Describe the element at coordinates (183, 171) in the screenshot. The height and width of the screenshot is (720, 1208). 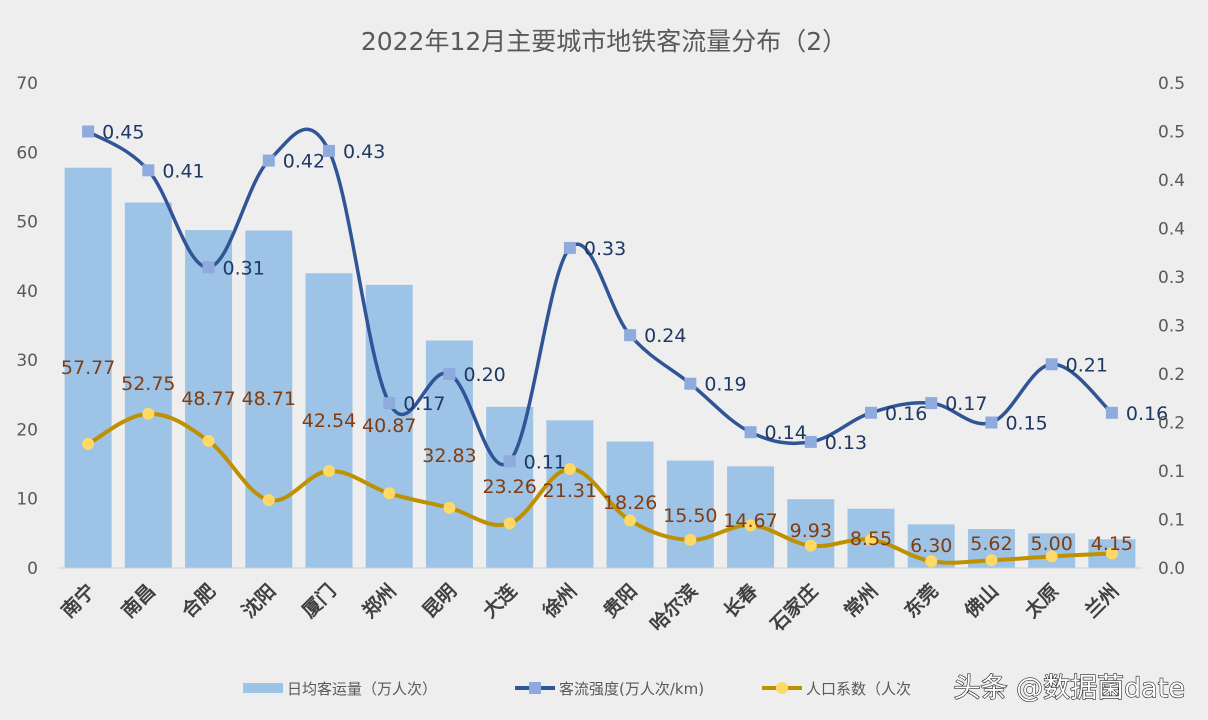
I see `intensity-data-label: 0.41` at that location.